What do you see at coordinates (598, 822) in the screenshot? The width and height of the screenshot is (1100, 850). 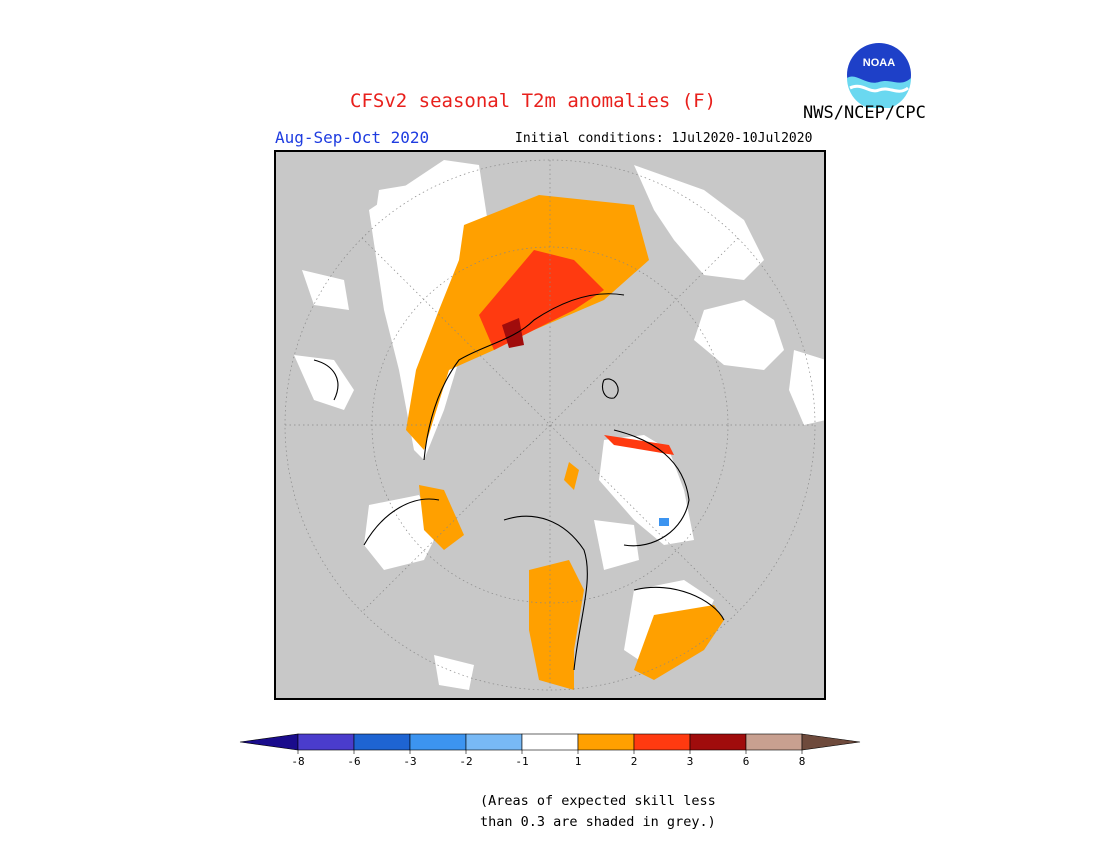 I see `skill-note-line-2: than 0.3 are shaded in grey.)` at bounding box center [598, 822].